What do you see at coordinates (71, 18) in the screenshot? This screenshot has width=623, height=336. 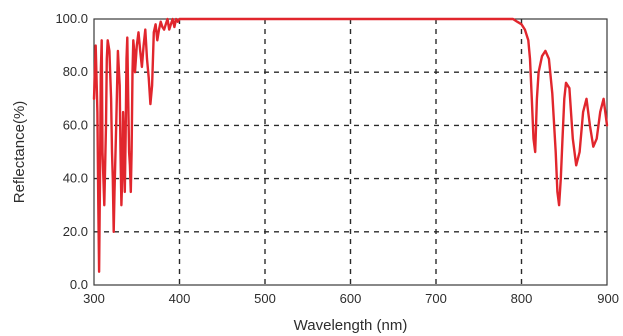 I see `y-tick-label-5: 100.0` at bounding box center [71, 18].